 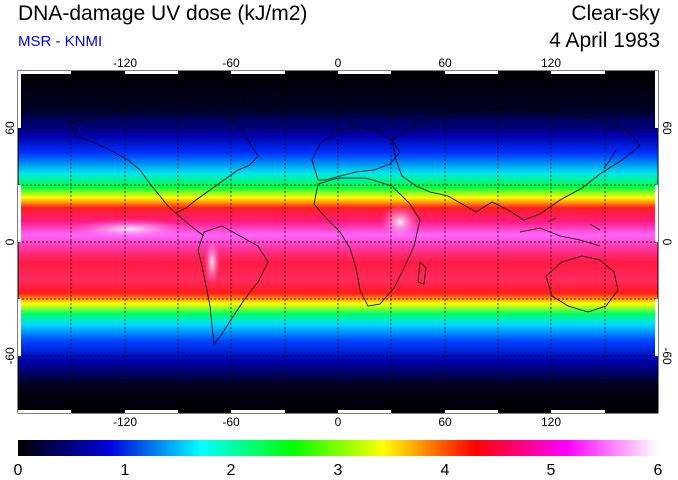 What do you see at coordinates (604, 40) in the screenshot?
I see `date-label: 4 April 1983` at bounding box center [604, 40].